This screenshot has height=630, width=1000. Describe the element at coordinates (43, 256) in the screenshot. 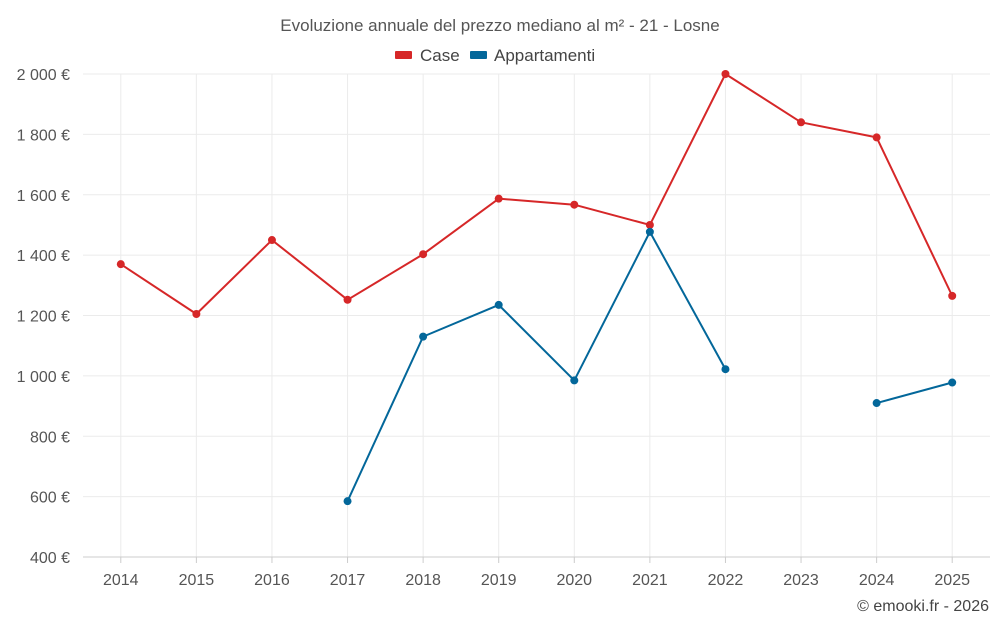

I see `y-tick-label: 1 400 €` at that location.